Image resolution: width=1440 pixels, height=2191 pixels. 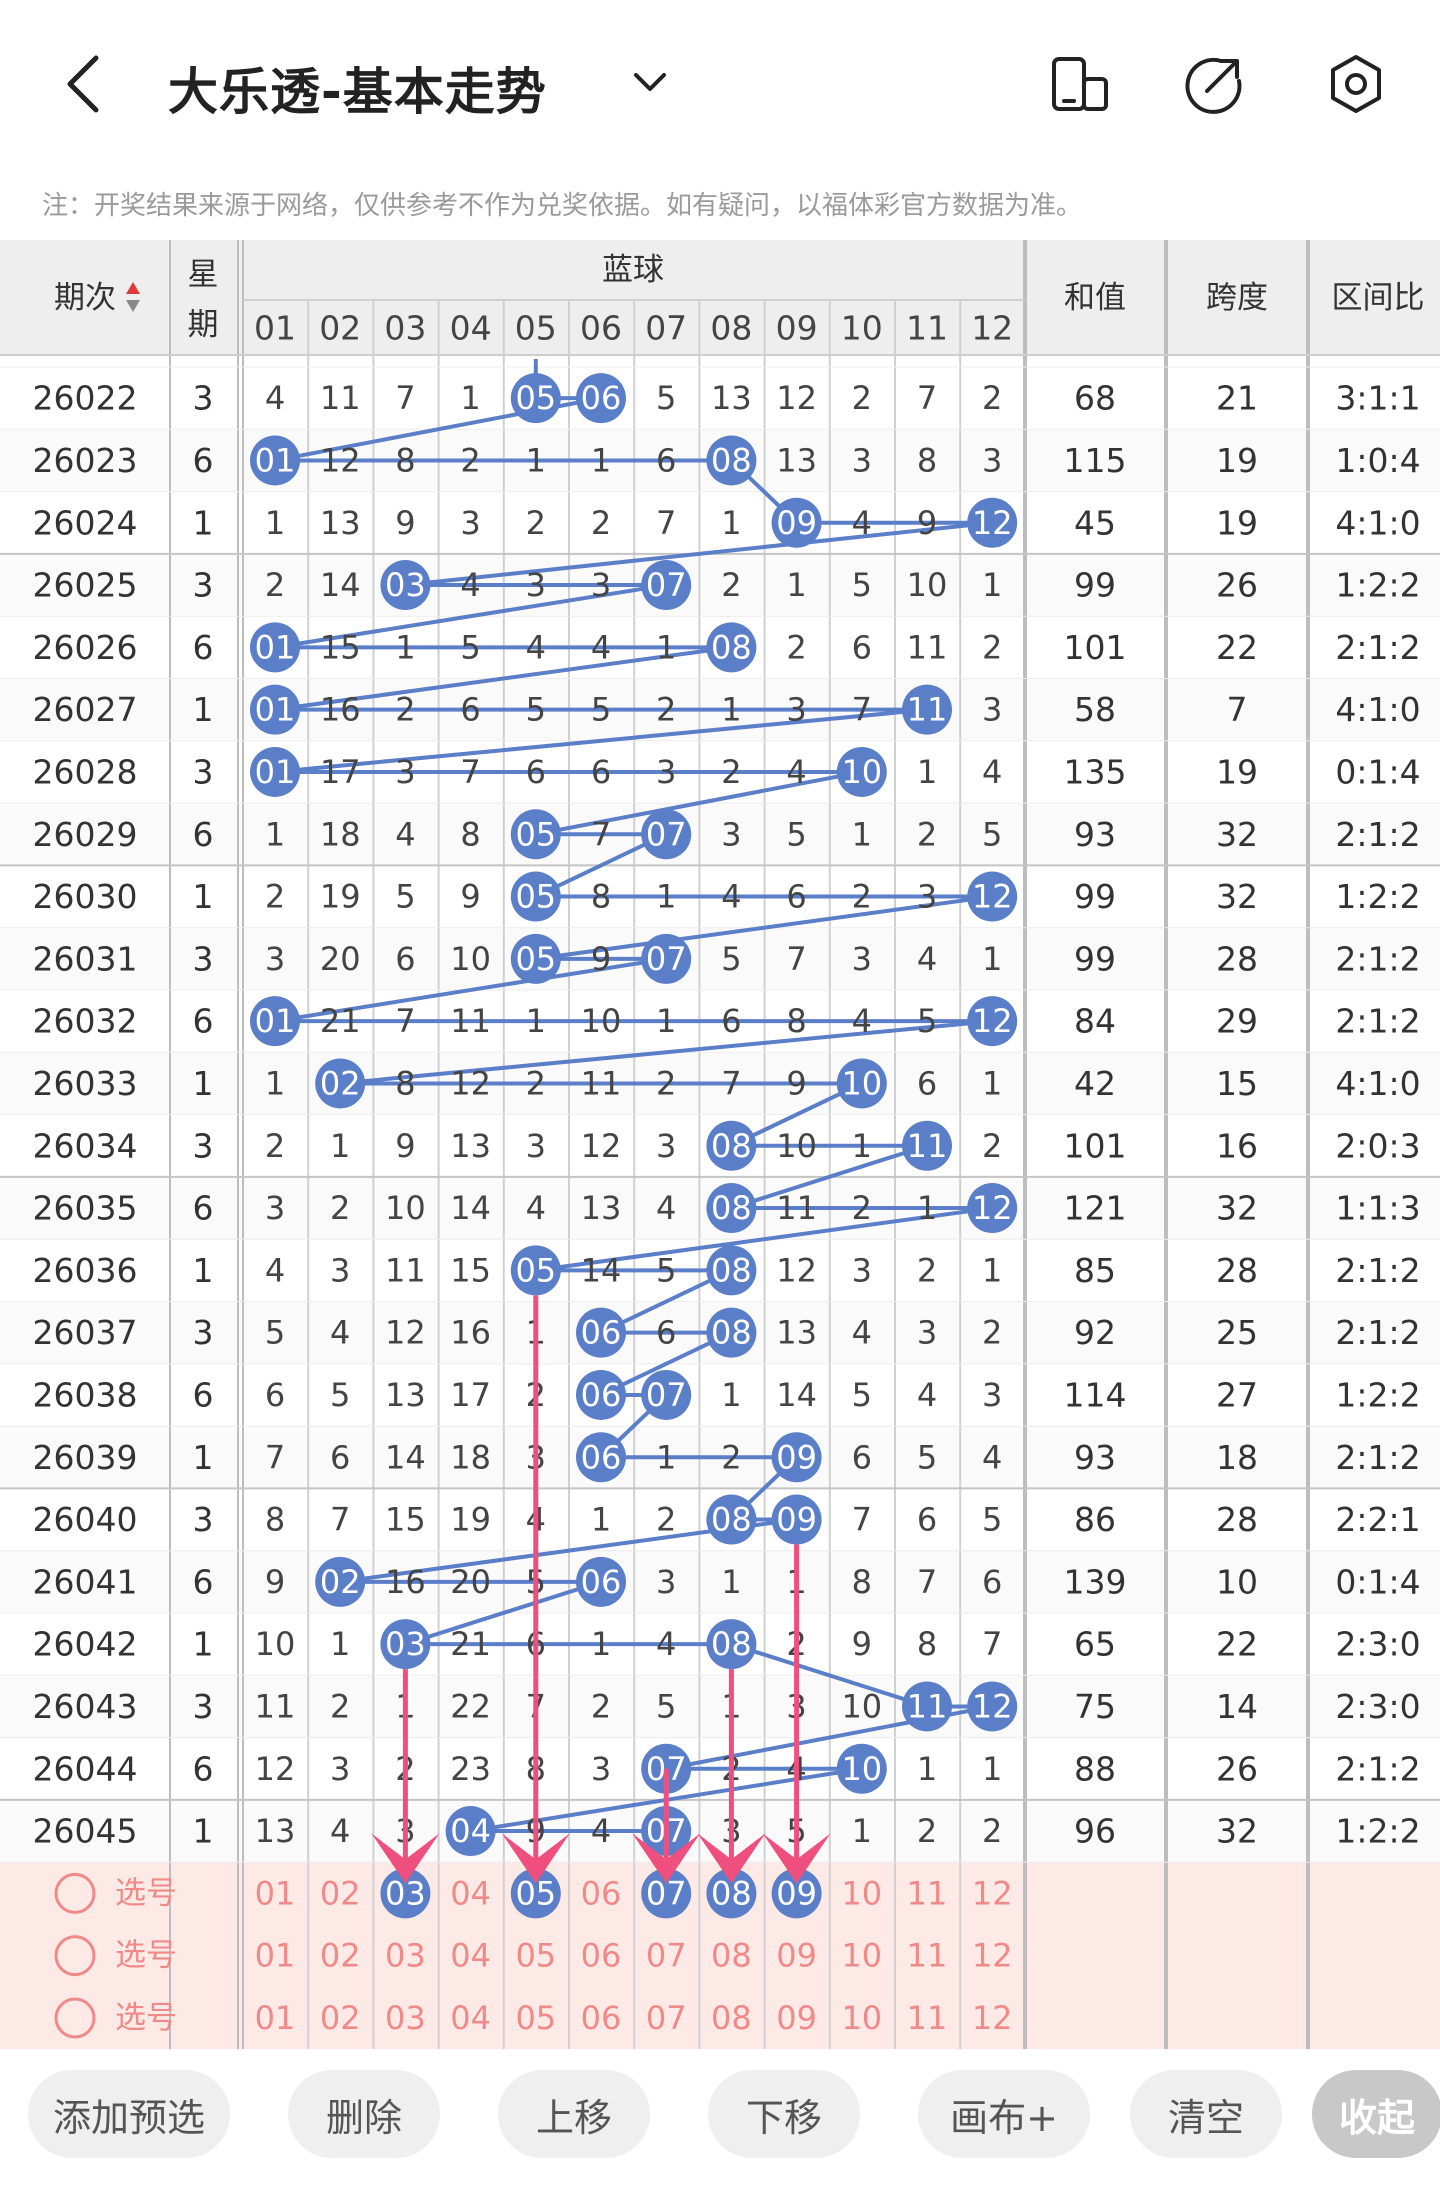 What do you see at coordinates (203, 1581) in the screenshot?
I see `weekday: 6` at bounding box center [203, 1581].